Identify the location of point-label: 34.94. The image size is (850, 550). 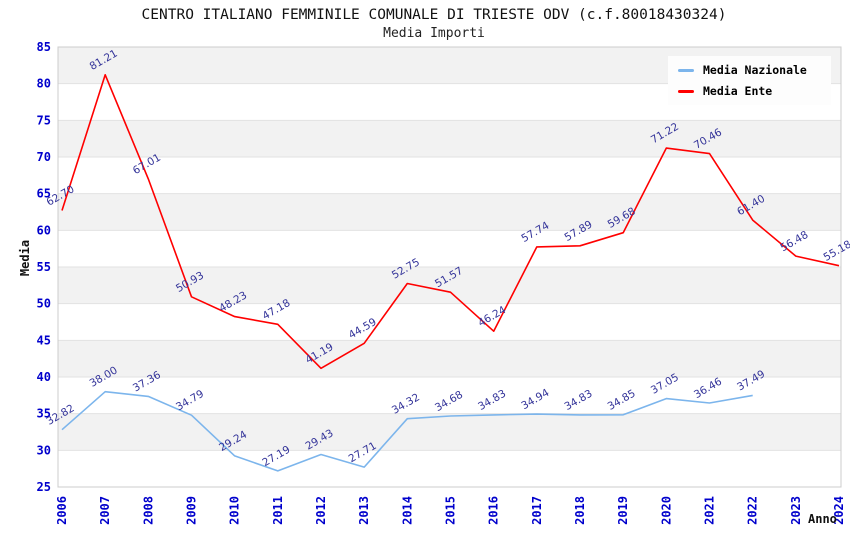
(535, 400).